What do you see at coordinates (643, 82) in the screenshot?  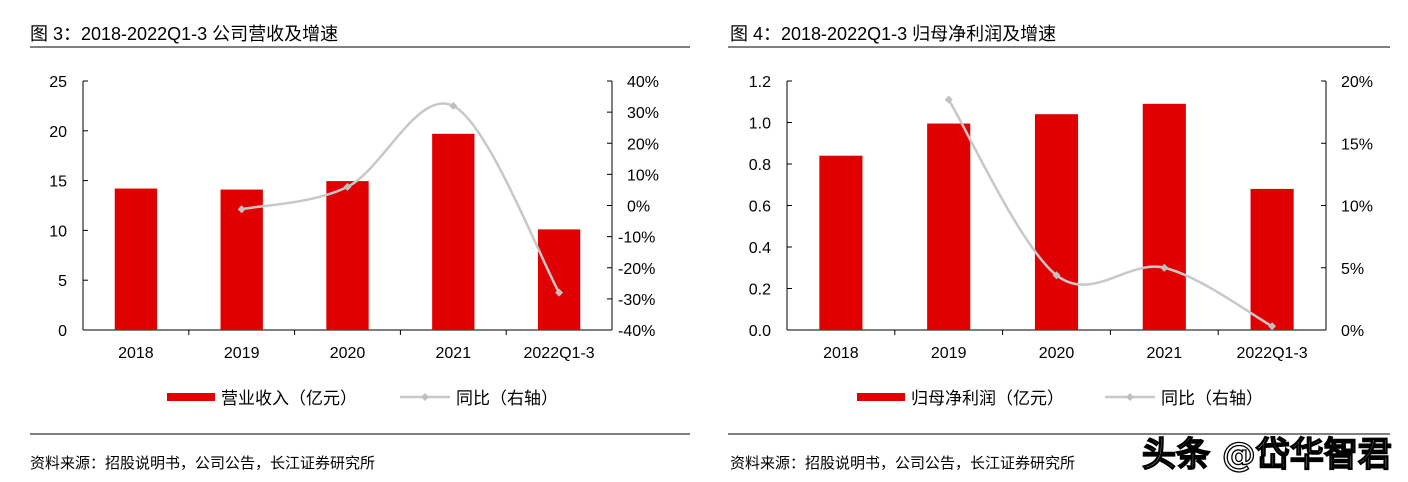 I see `right-tick-label: 40%` at bounding box center [643, 82].